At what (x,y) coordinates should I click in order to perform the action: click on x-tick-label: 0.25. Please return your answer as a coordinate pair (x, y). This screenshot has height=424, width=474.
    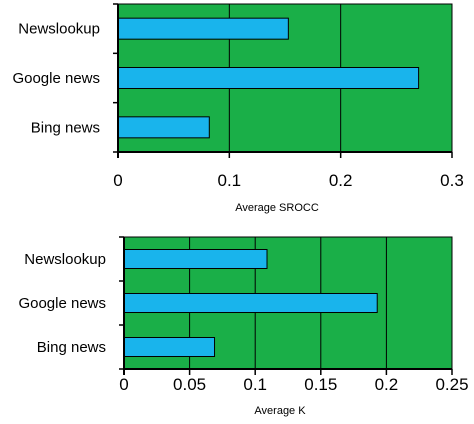
    Looking at the image, I should click on (451, 384).